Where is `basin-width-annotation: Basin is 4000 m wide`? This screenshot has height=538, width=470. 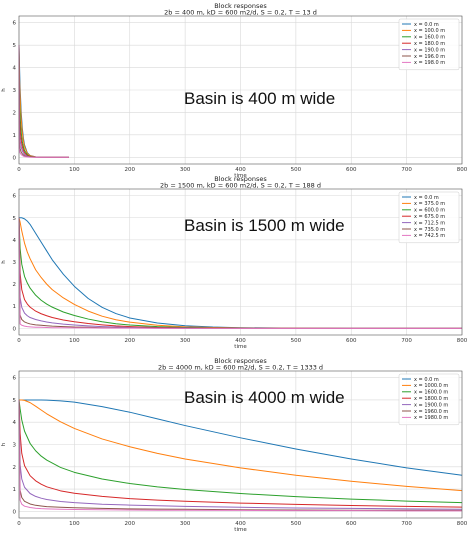 basin-width-annotation: Basin is 4000 m wide is located at coordinates (264, 397).